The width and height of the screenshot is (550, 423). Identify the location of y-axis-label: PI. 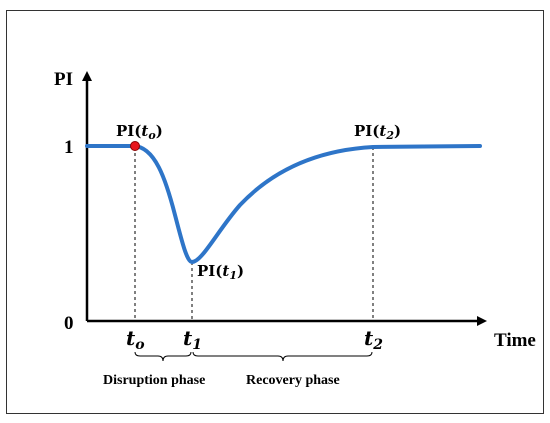
(63, 79).